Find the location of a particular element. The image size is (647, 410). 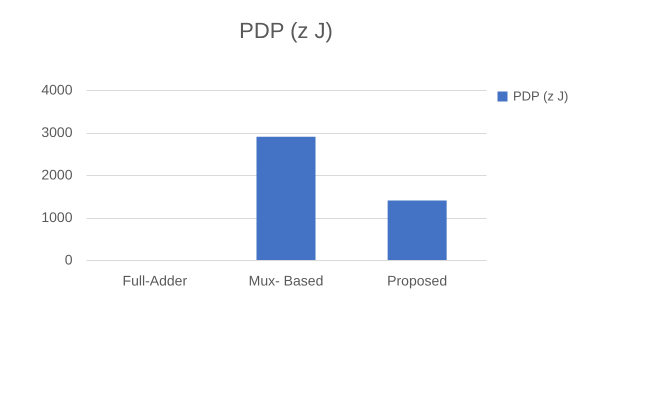

y-tick-label: 3000 is located at coordinates (57, 132).